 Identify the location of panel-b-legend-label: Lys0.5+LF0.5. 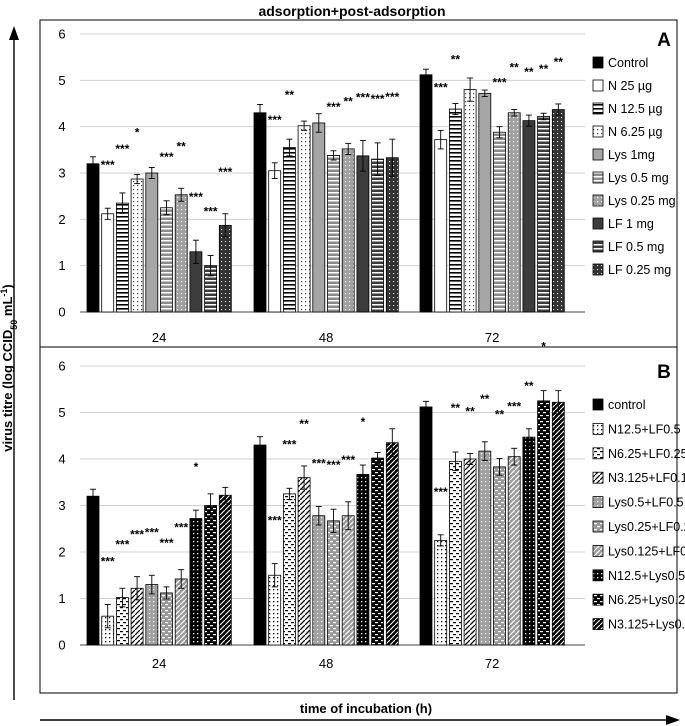
(646, 503).